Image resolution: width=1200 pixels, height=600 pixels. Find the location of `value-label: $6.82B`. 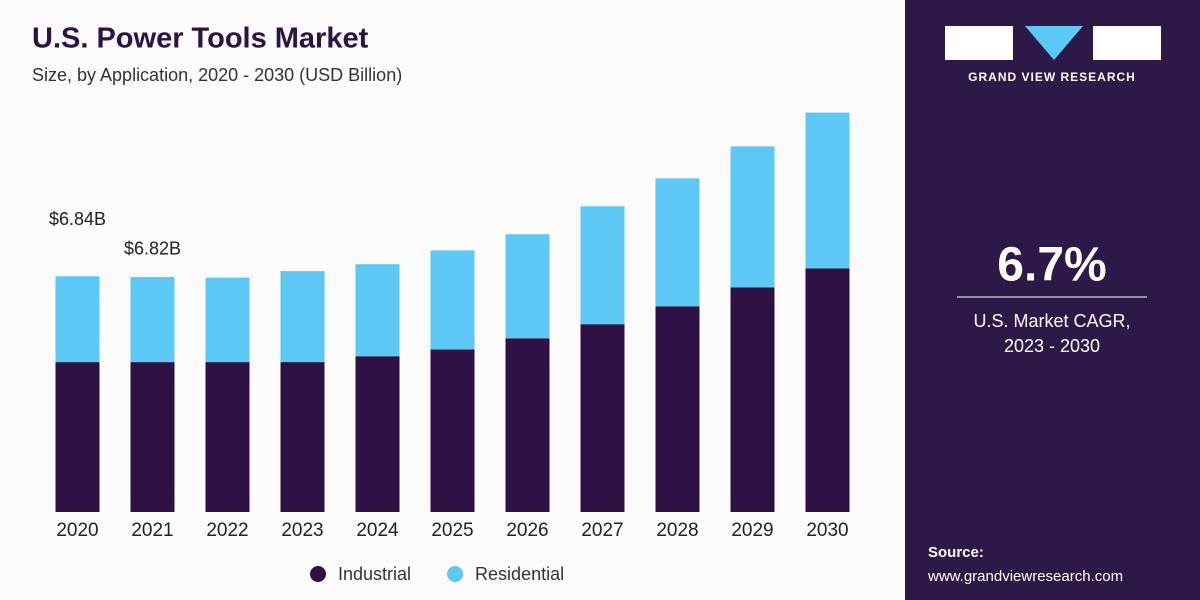

value-label: $6.82B is located at coordinates (152, 249).